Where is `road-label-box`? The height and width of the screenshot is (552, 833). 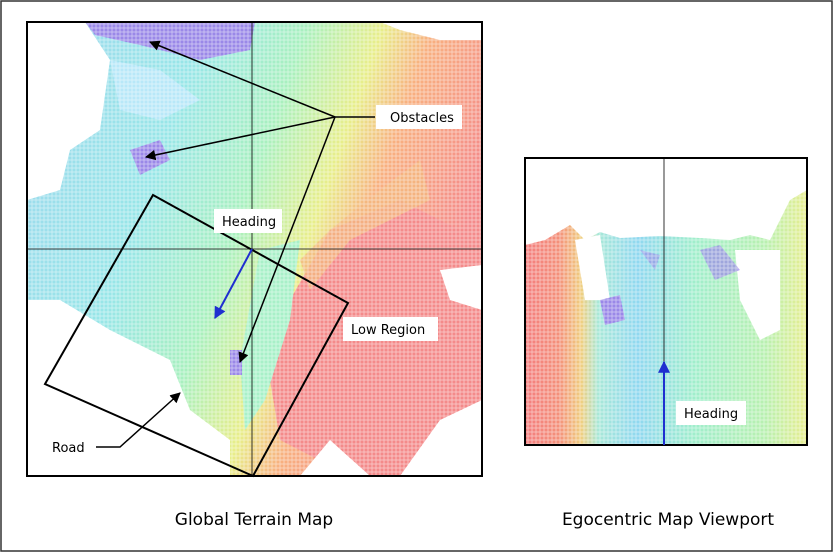 road-label-box is located at coordinates (70, 447).